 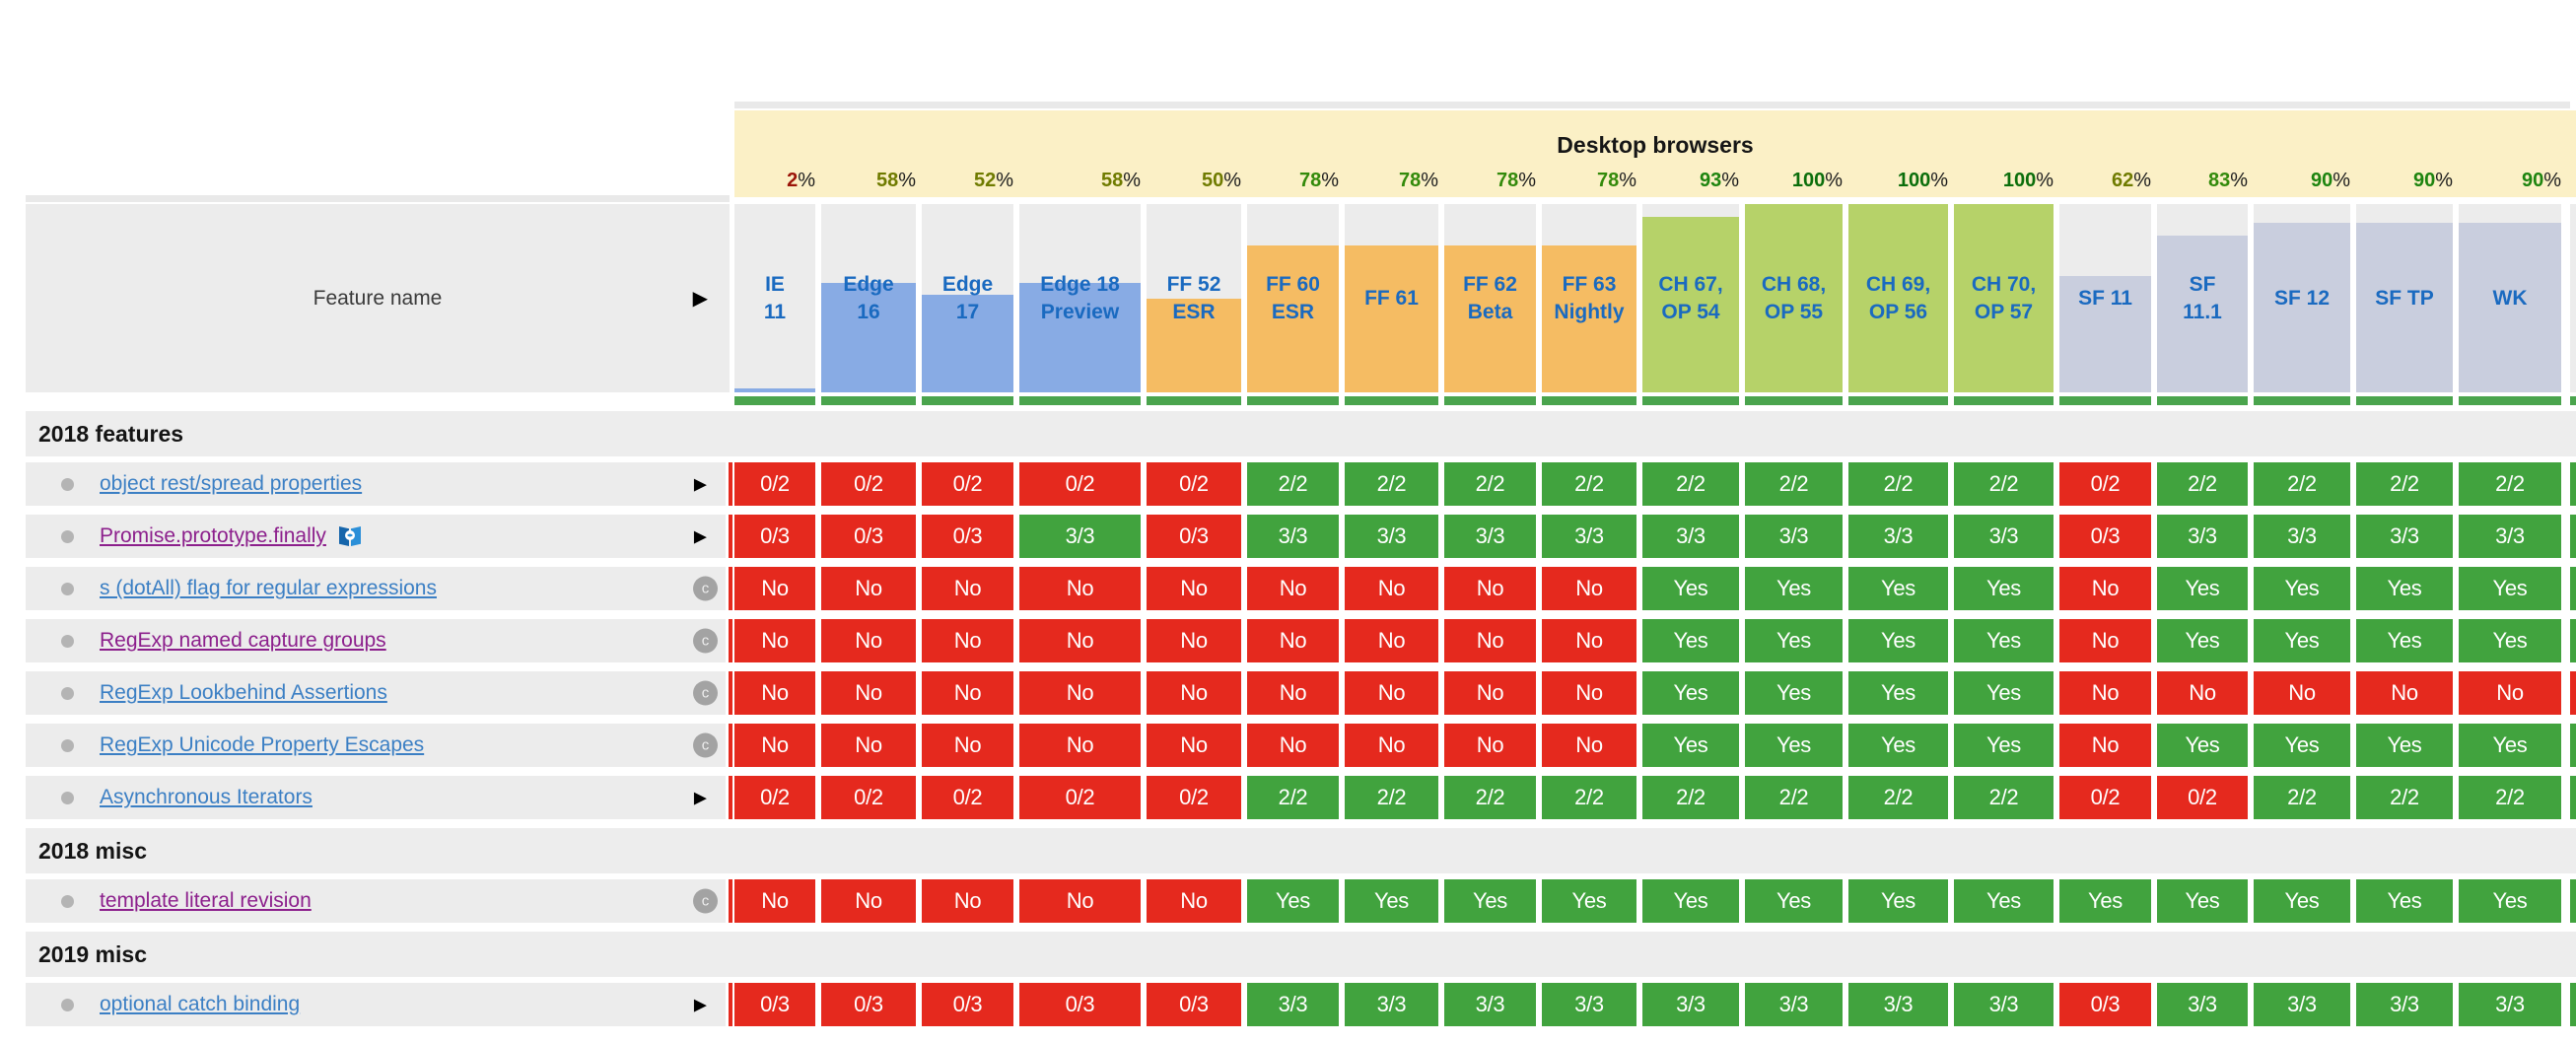 I want to click on browser-col-ff-62-beta: FF 62 Beta, so click(x=1490, y=298).